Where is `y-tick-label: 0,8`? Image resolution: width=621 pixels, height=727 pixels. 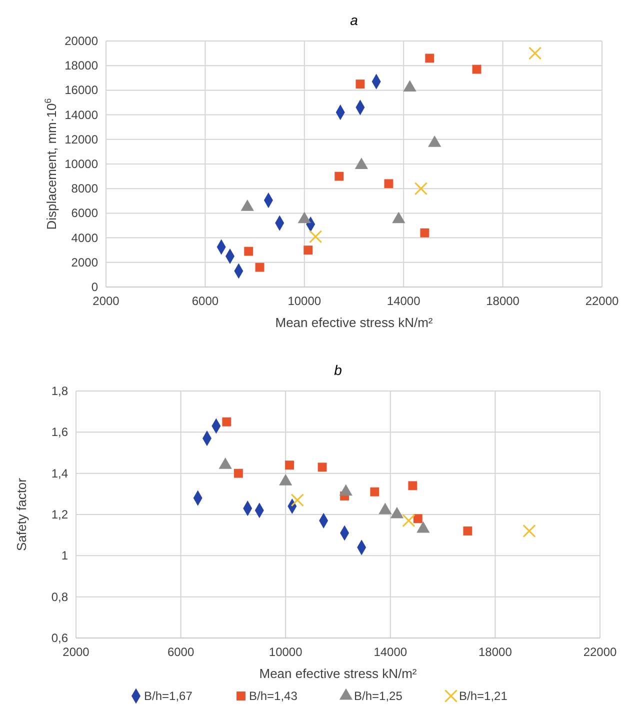
y-tick-label: 0,8 is located at coordinates (59, 597).